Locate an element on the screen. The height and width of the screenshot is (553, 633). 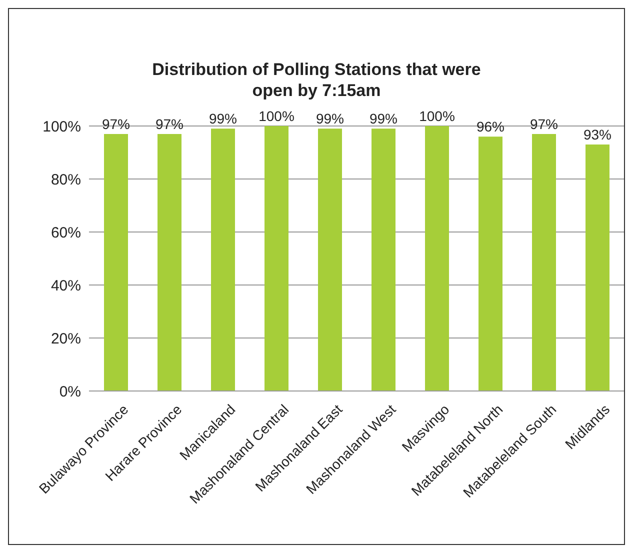
y-tick-label: 40% is located at coordinates (65, 285).